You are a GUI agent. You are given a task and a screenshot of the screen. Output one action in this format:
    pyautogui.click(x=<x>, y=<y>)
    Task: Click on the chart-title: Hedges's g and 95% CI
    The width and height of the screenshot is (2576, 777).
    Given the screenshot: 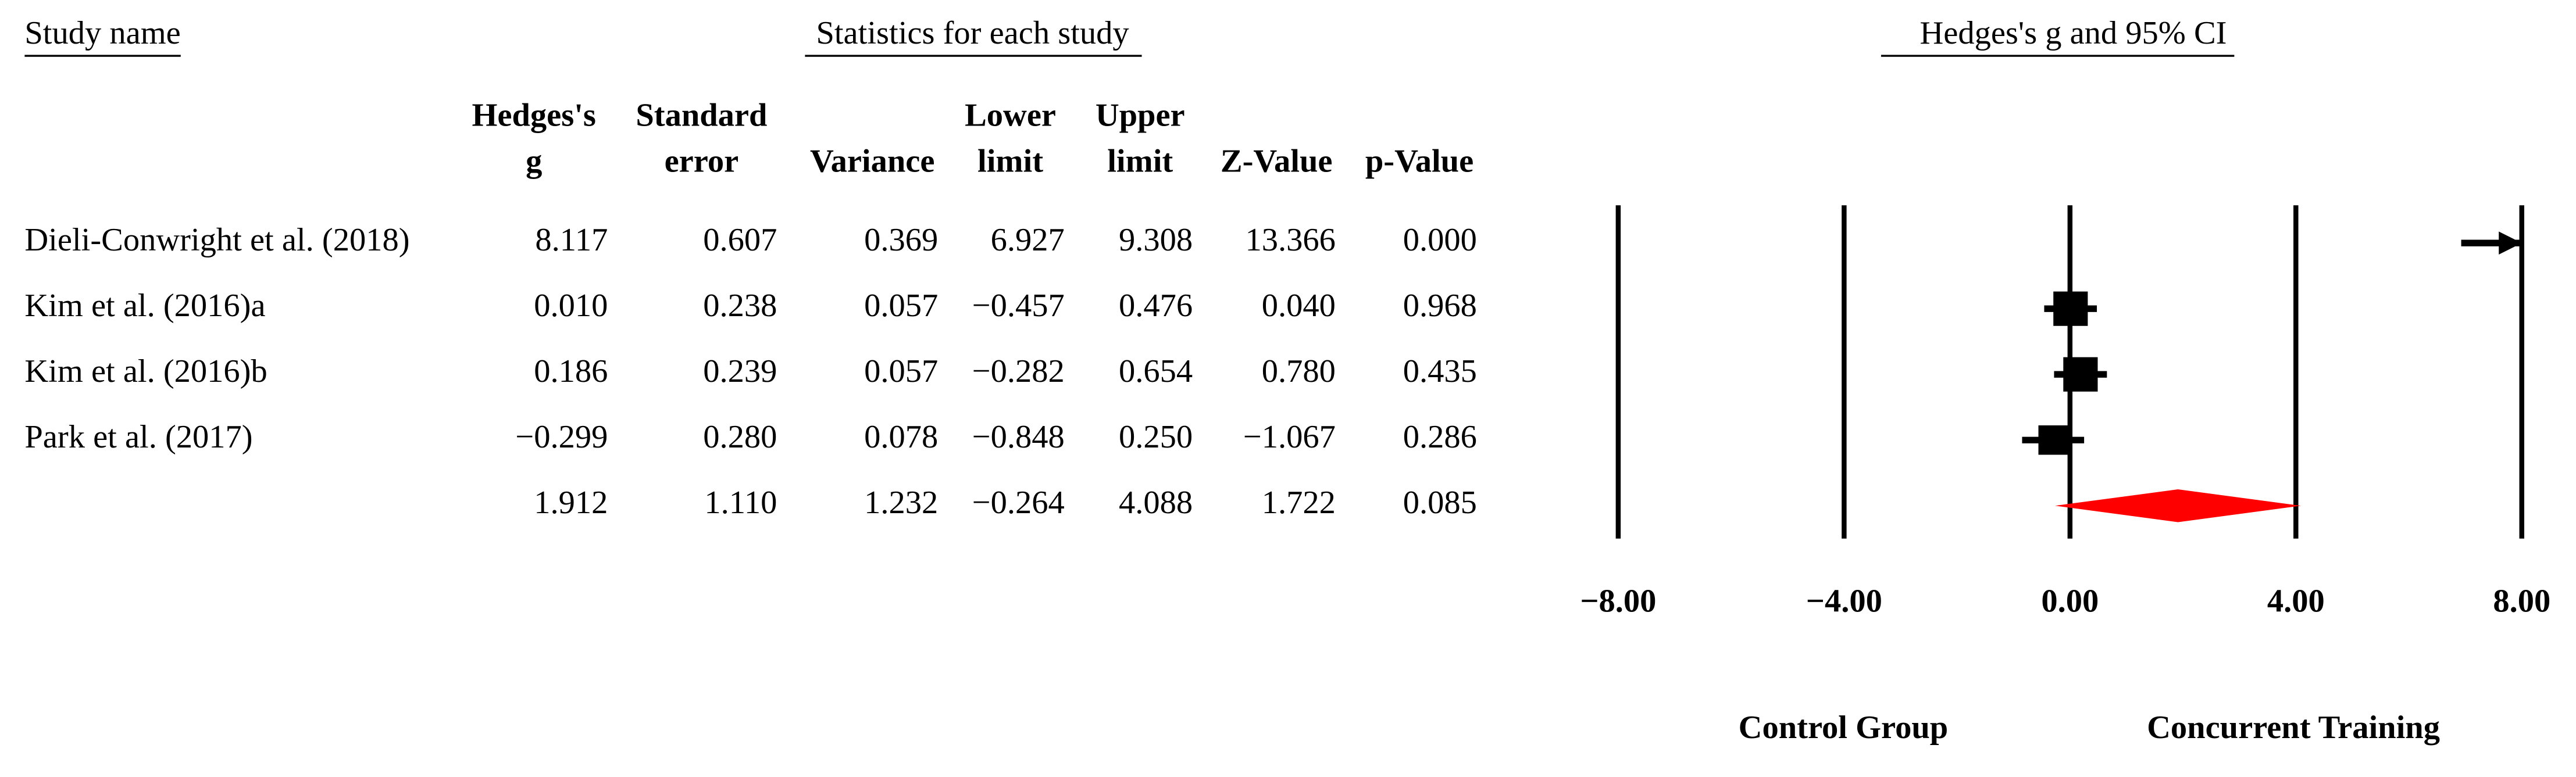 What is the action you would take?
    pyautogui.click(x=2073, y=33)
    